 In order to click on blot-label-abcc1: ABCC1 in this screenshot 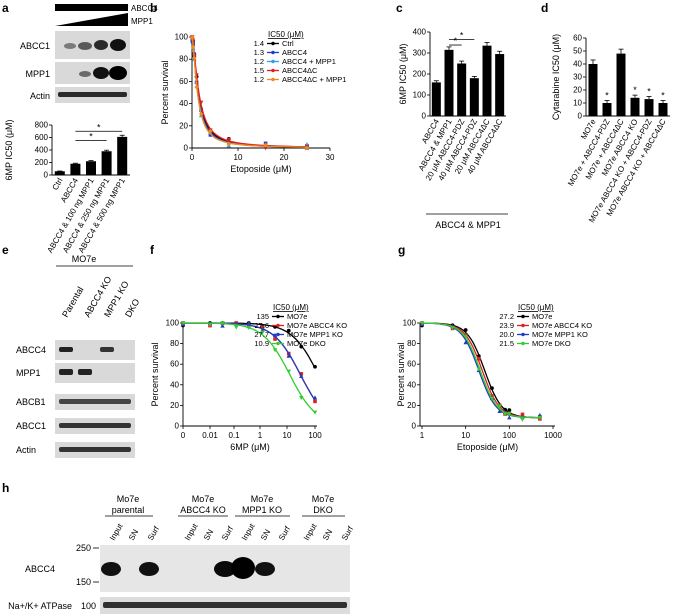, I will do `click(35, 46)`.